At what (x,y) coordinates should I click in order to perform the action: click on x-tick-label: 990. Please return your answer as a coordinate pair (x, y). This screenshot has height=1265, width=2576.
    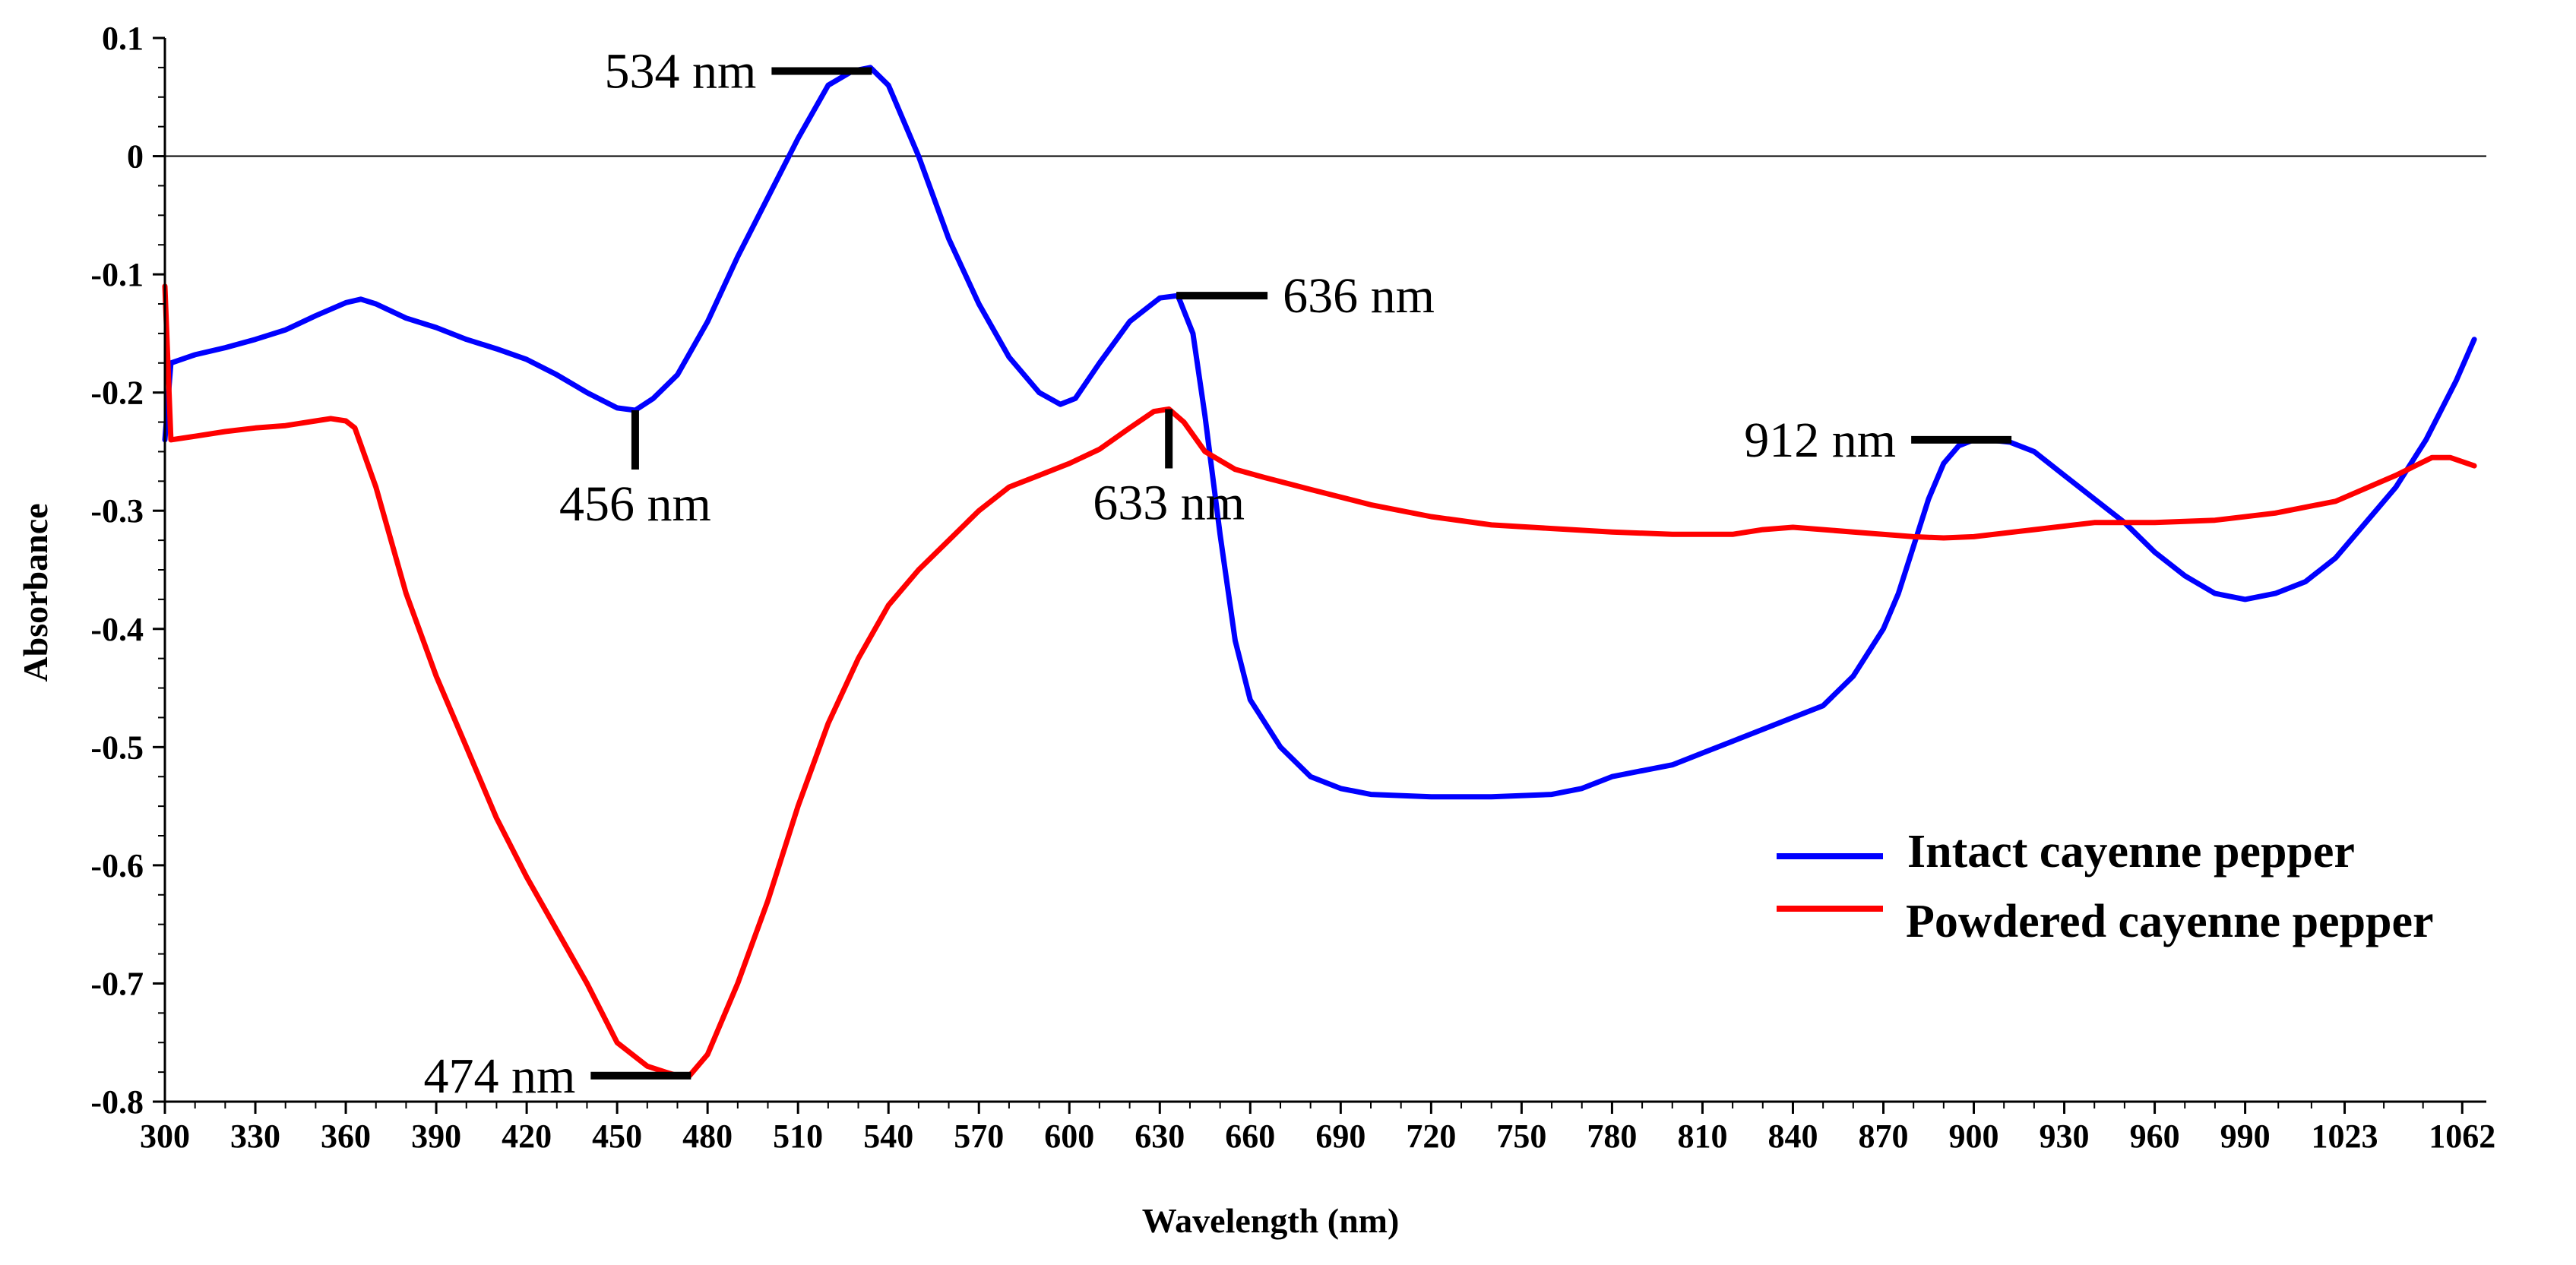
    Looking at the image, I should click on (2245, 1136).